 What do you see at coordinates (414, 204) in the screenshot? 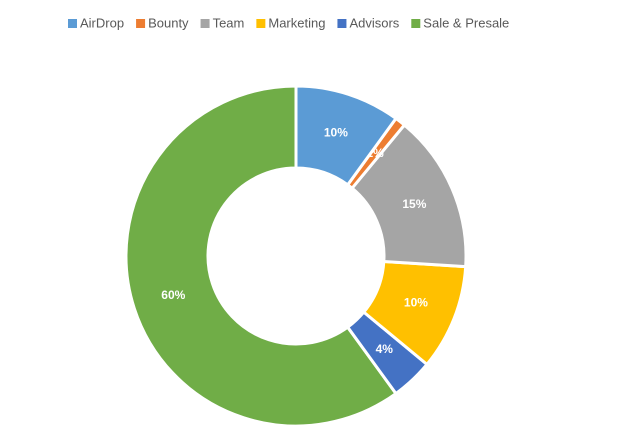
I see `data-label: 15%` at bounding box center [414, 204].